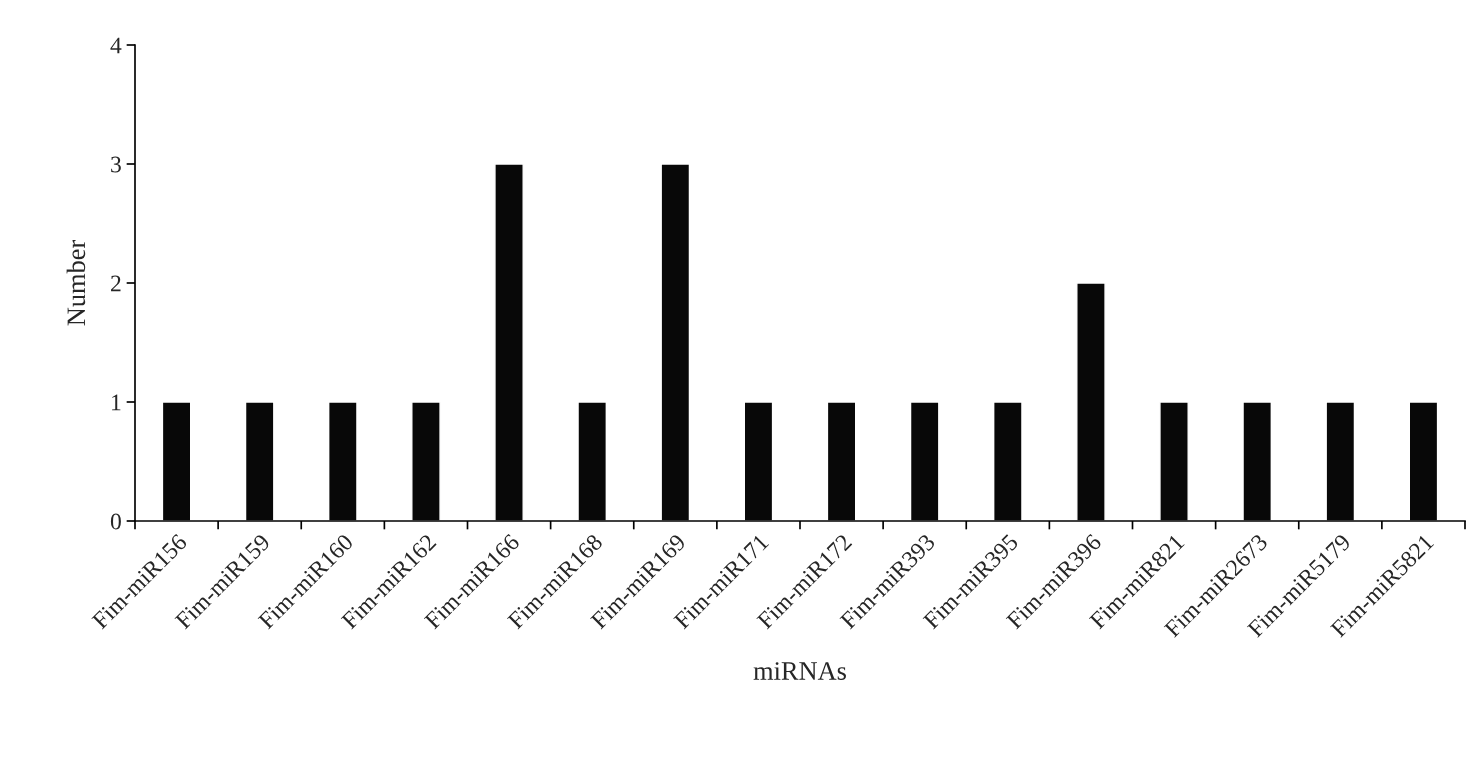 The height and width of the screenshot is (763, 1484). What do you see at coordinates (115, 521) in the screenshot?
I see `y-tick-label: 0` at bounding box center [115, 521].